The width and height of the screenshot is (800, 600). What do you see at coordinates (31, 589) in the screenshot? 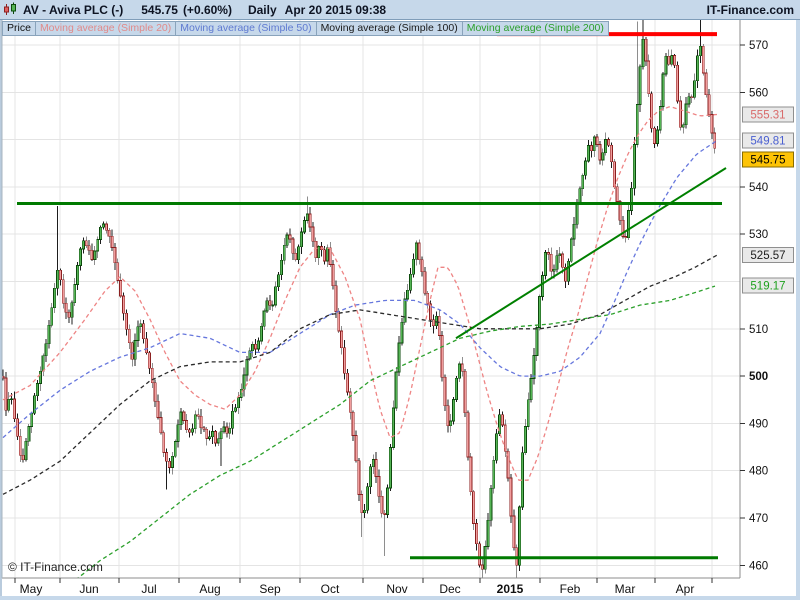
I see `month-label-May: May` at bounding box center [31, 589].